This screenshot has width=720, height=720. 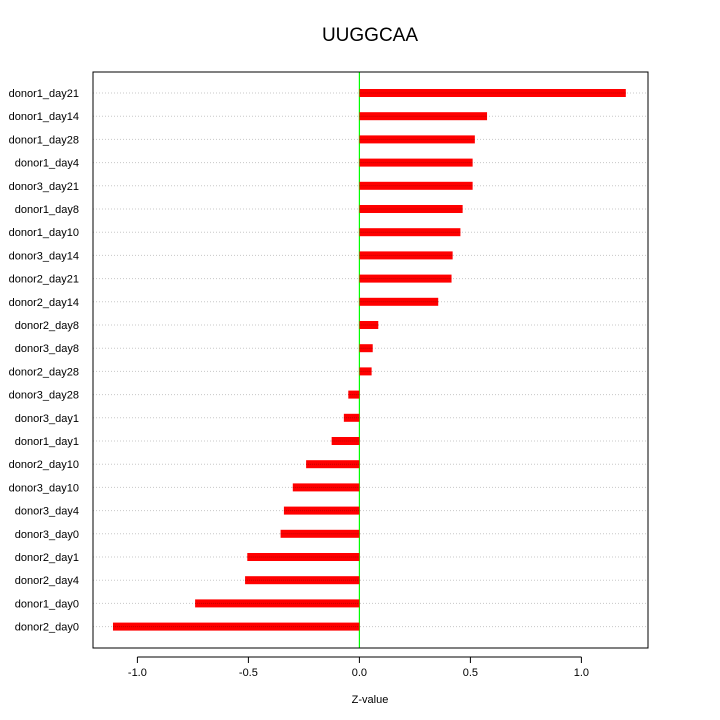 I want to click on x-axis: -1.0 -0.5 0.0 0.5 1.0, so click(x=358, y=667).